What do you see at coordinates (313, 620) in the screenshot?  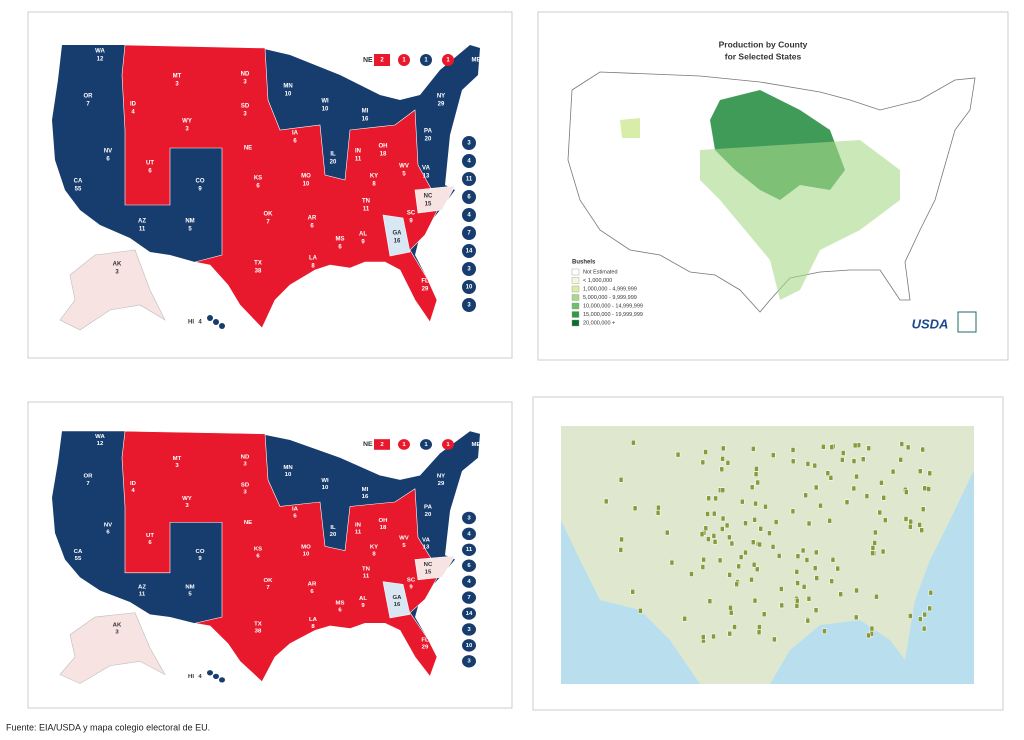 I see `state-label: LA` at bounding box center [313, 620].